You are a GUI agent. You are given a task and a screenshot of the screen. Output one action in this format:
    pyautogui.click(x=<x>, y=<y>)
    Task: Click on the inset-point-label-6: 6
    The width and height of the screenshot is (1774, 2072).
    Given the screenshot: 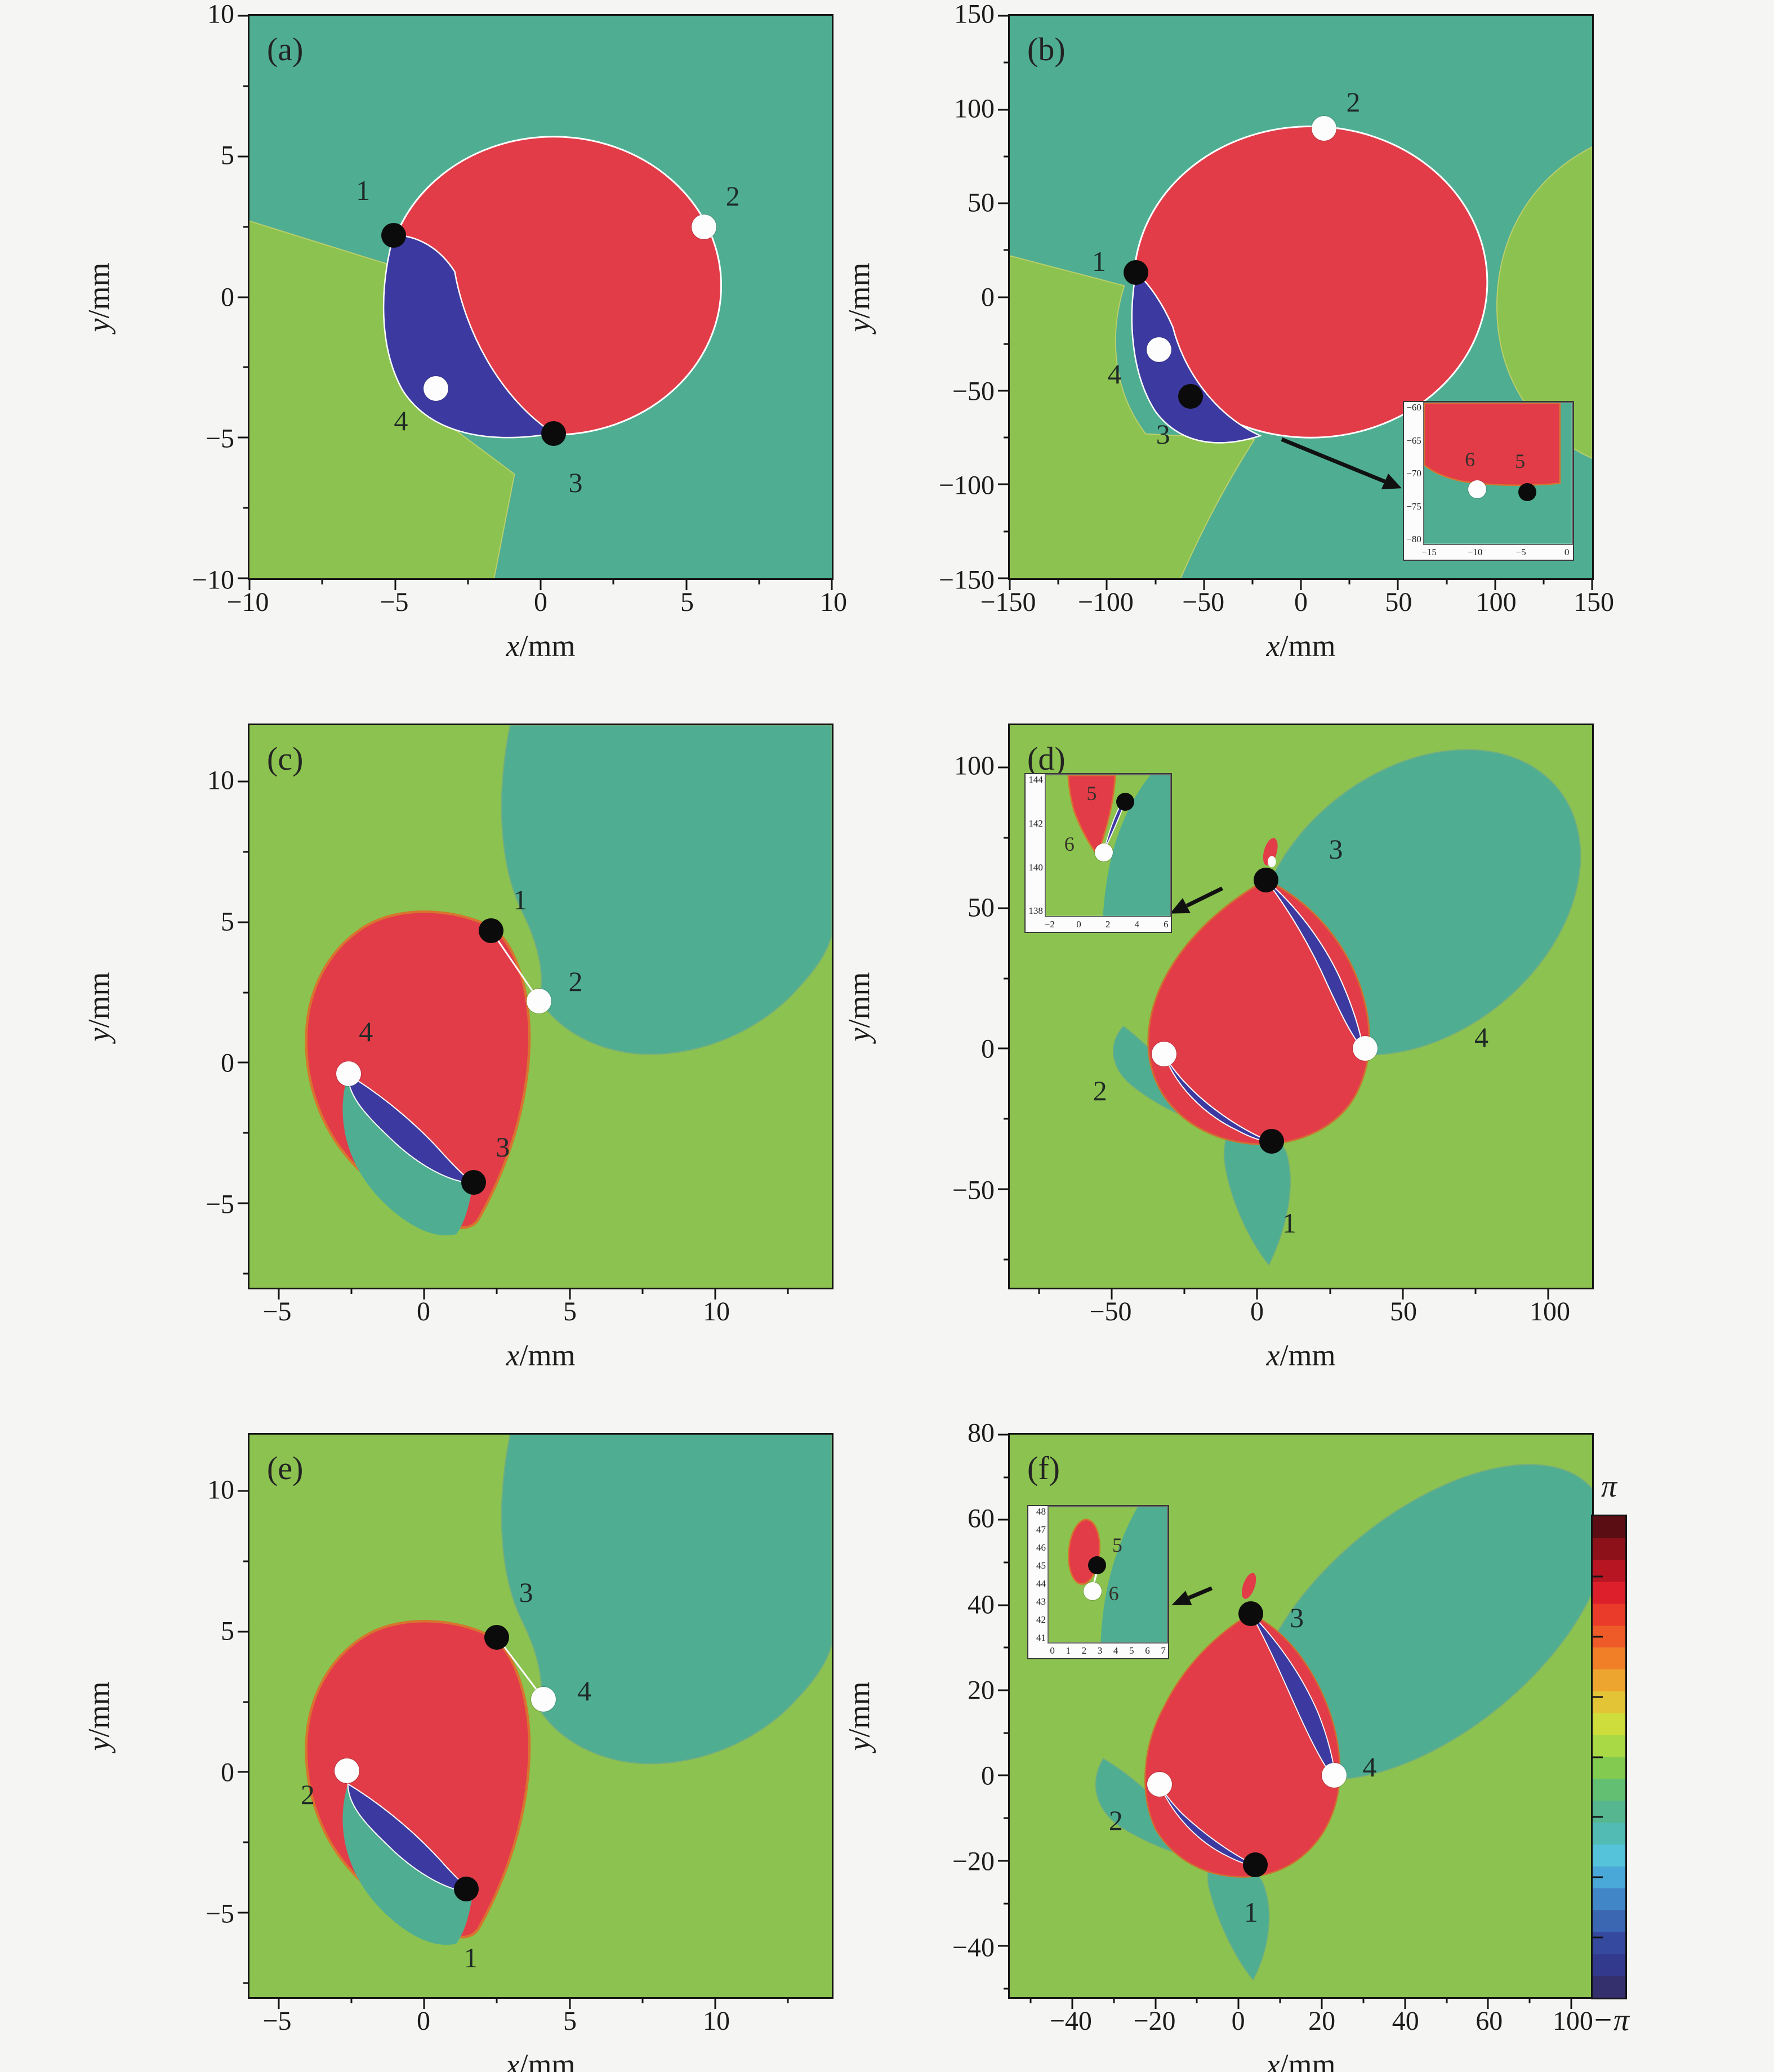 What is the action you would take?
    pyautogui.click(x=1069, y=844)
    